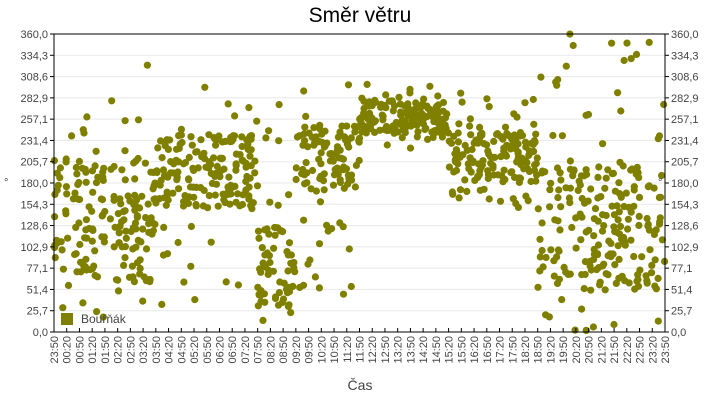 This screenshot has width=720, height=400. Describe the element at coordinates (182, 350) in the screenshot. I see `x-tick-label: 04:50` at that location.